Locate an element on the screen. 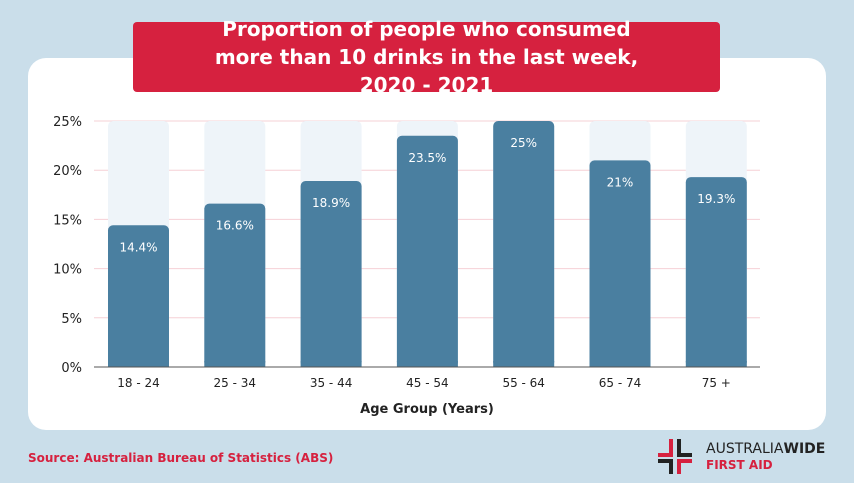  data-label: 19.3% is located at coordinates (716, 199).